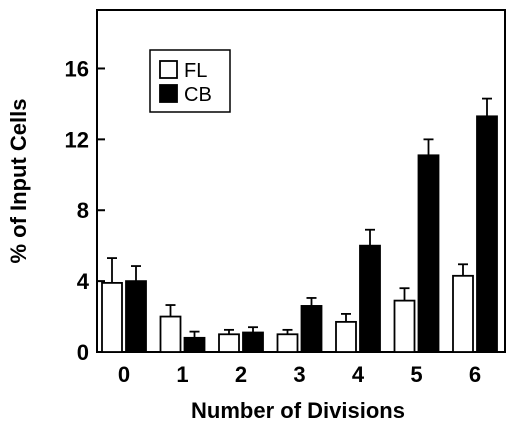 This screenshot has height=427, width=520. What do you see at coordinates (83, 281) in the screenshot?
I see `y-tick-label: 4` at bounding box center [83, 281].